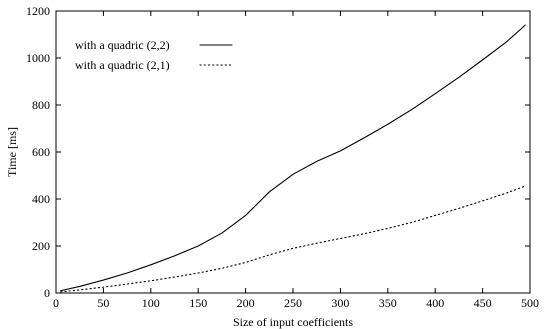  What do you see at coordinates (293, 303) in the screenshot?
I see `x-tick-label: 250` at bounding box center [293, 303].